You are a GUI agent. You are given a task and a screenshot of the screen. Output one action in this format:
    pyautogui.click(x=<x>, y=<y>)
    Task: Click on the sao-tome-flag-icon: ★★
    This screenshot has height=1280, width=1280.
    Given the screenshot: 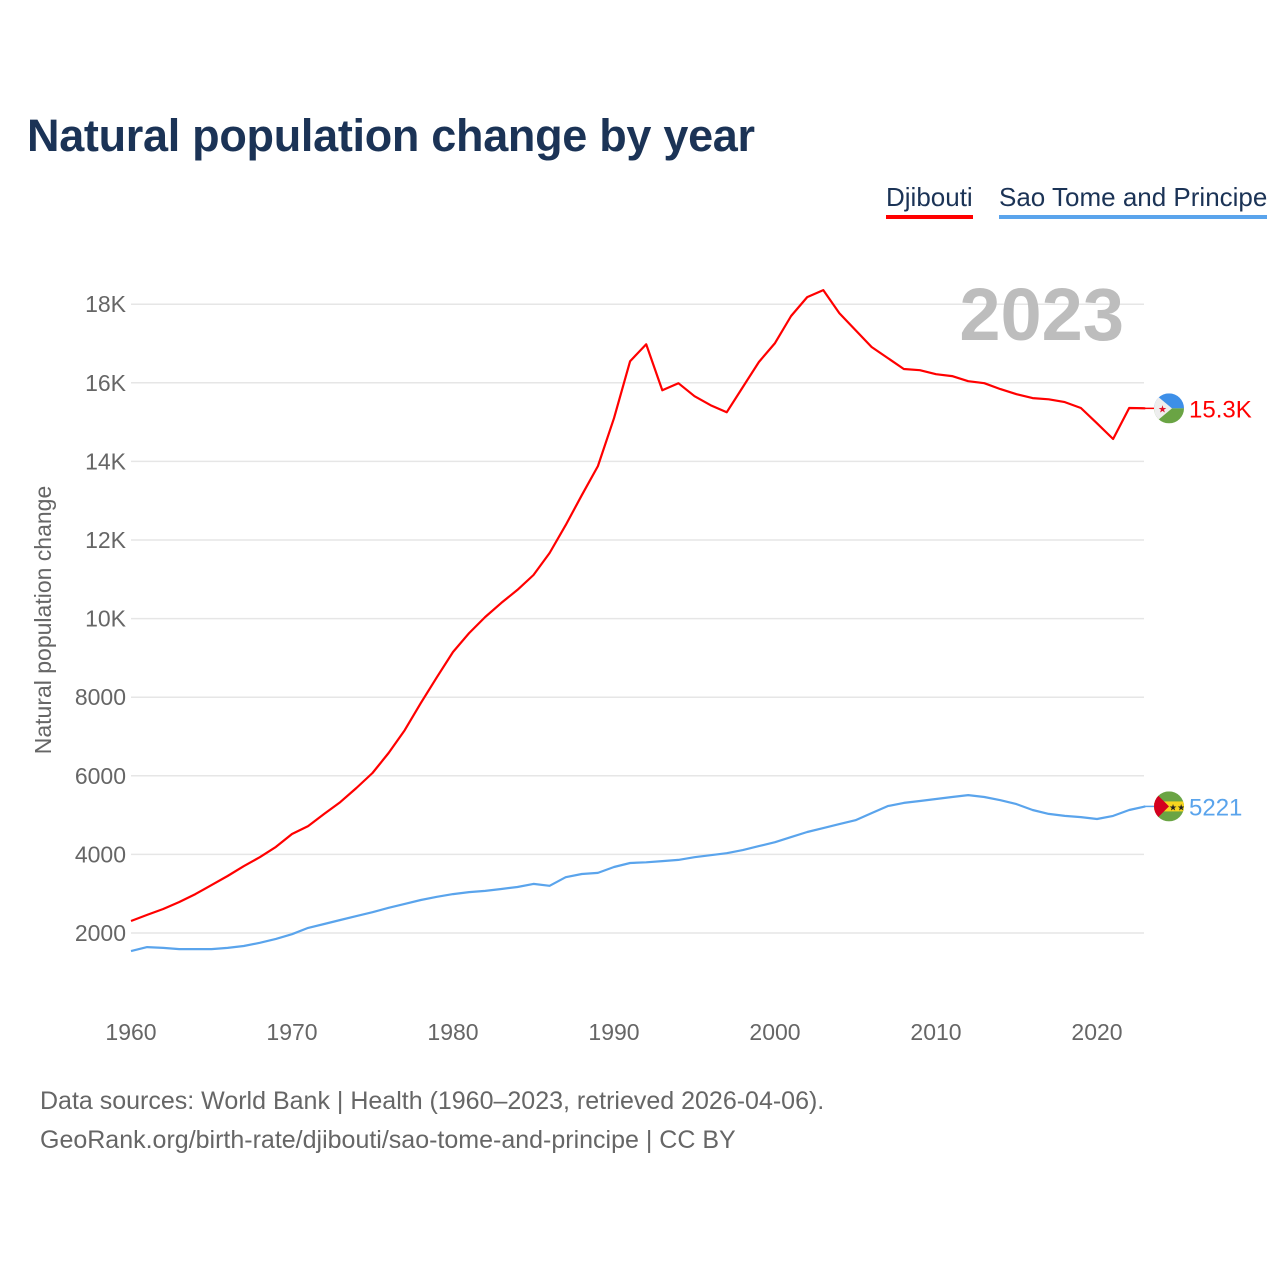 What is the action you would take?
    pyautogui.click(x=1169, y=806)
    